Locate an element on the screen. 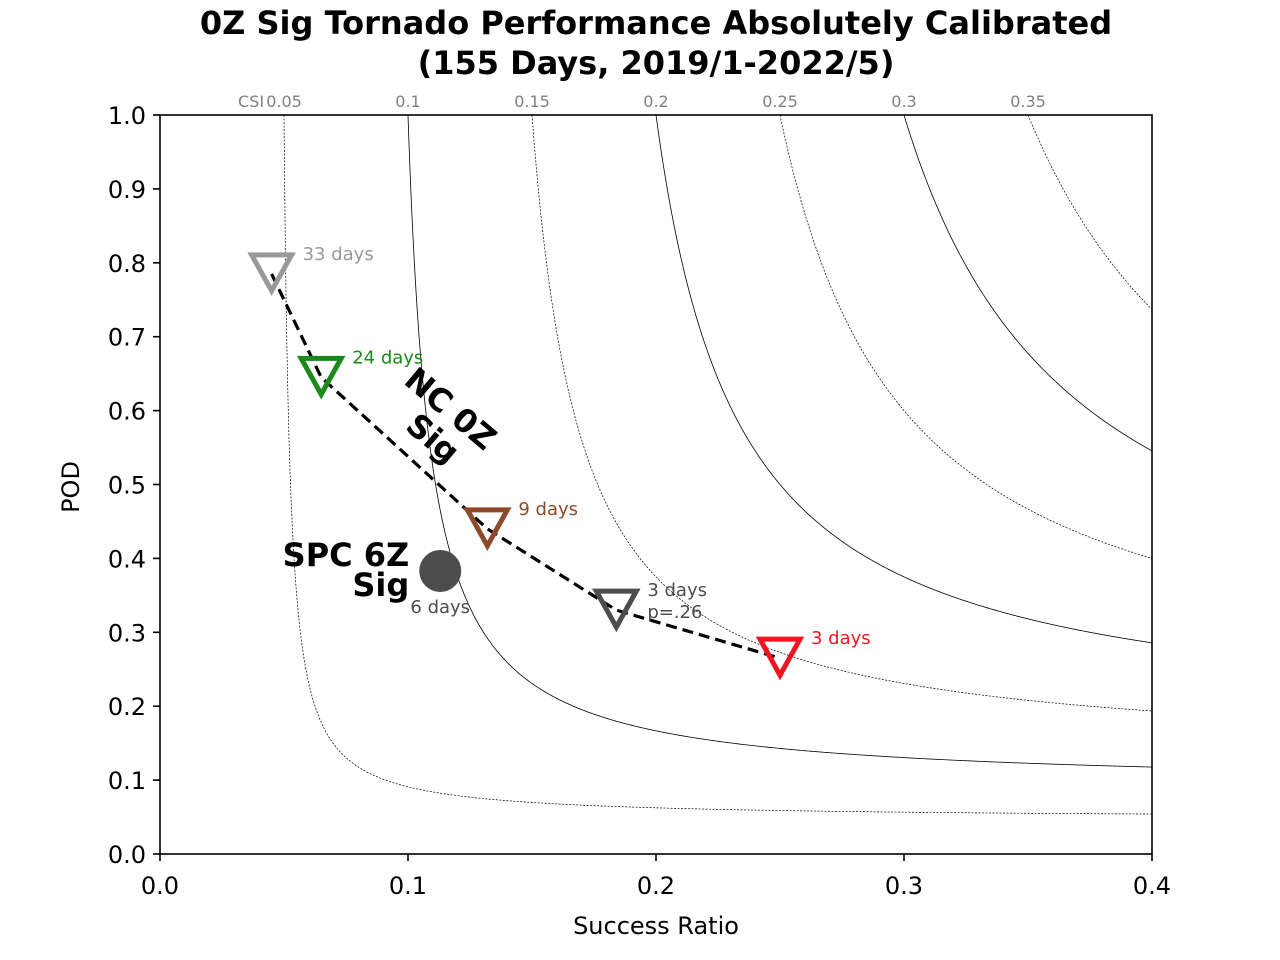  y-axis-label: POD is located at coordinates (71, 487).